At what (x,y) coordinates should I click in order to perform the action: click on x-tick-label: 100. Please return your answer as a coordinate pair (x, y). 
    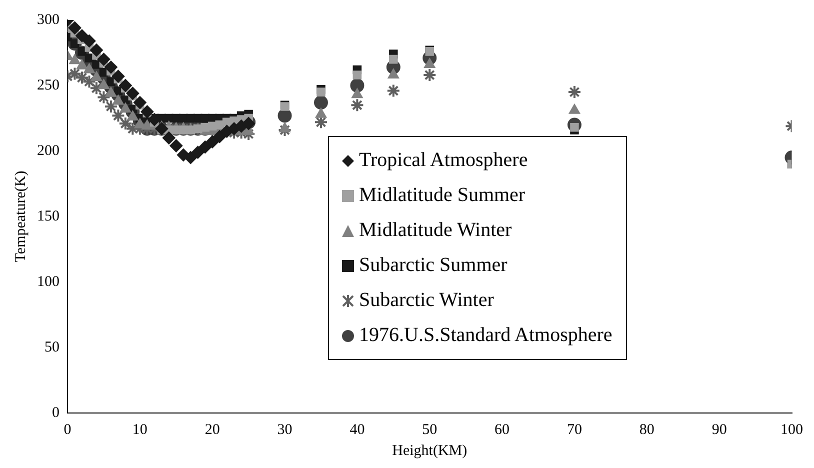
    Looking at the image, I should click on (791, 430).